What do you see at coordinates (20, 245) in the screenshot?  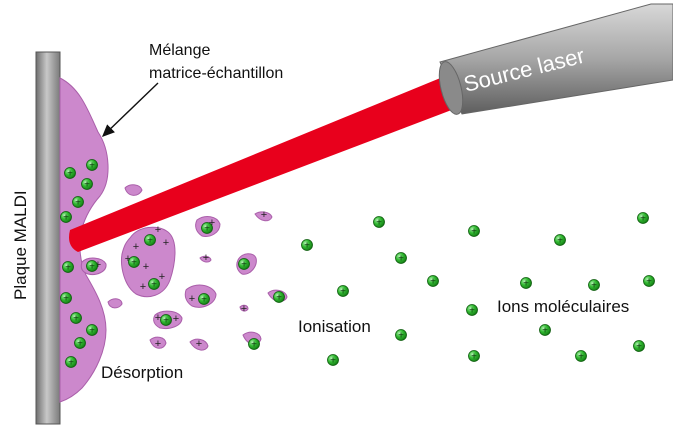 I see `plate-label: Plaque MALDI` at bounding box center [20, 245].